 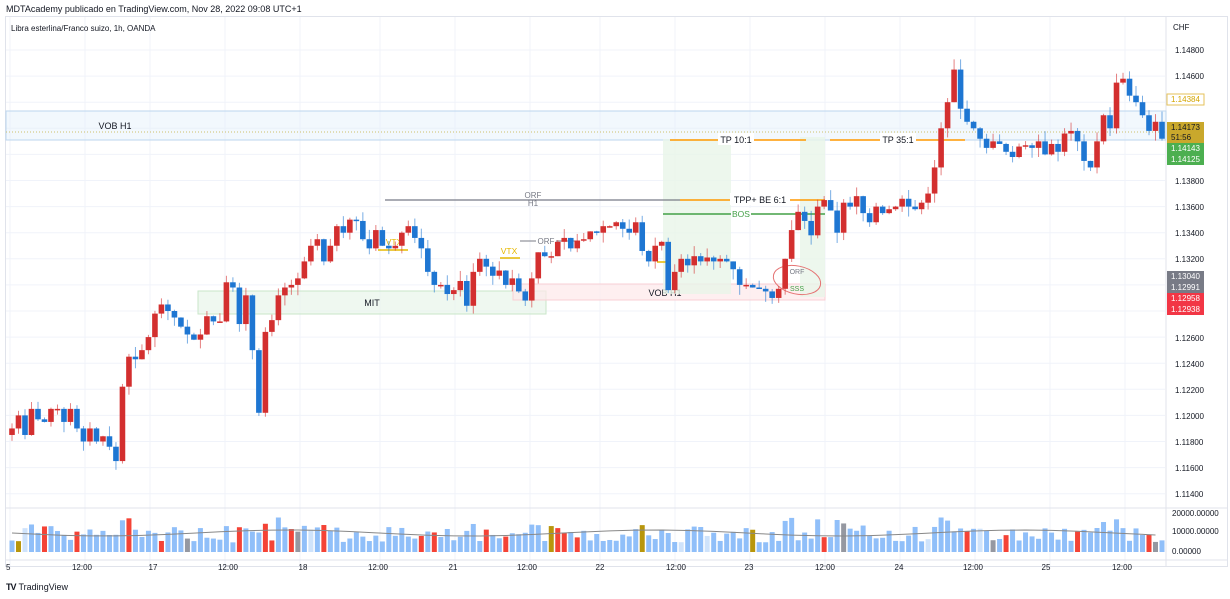 I want to click on price-tag: 1.12991, so click(x=1185, y=287).